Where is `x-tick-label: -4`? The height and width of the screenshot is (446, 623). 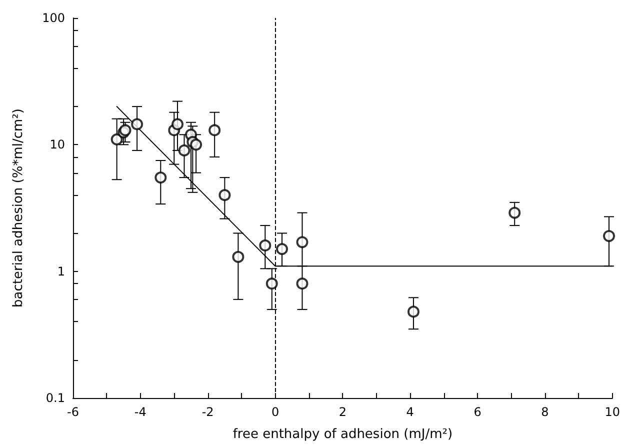 x-tick-label: -4 is located at coordinates (140, 412).